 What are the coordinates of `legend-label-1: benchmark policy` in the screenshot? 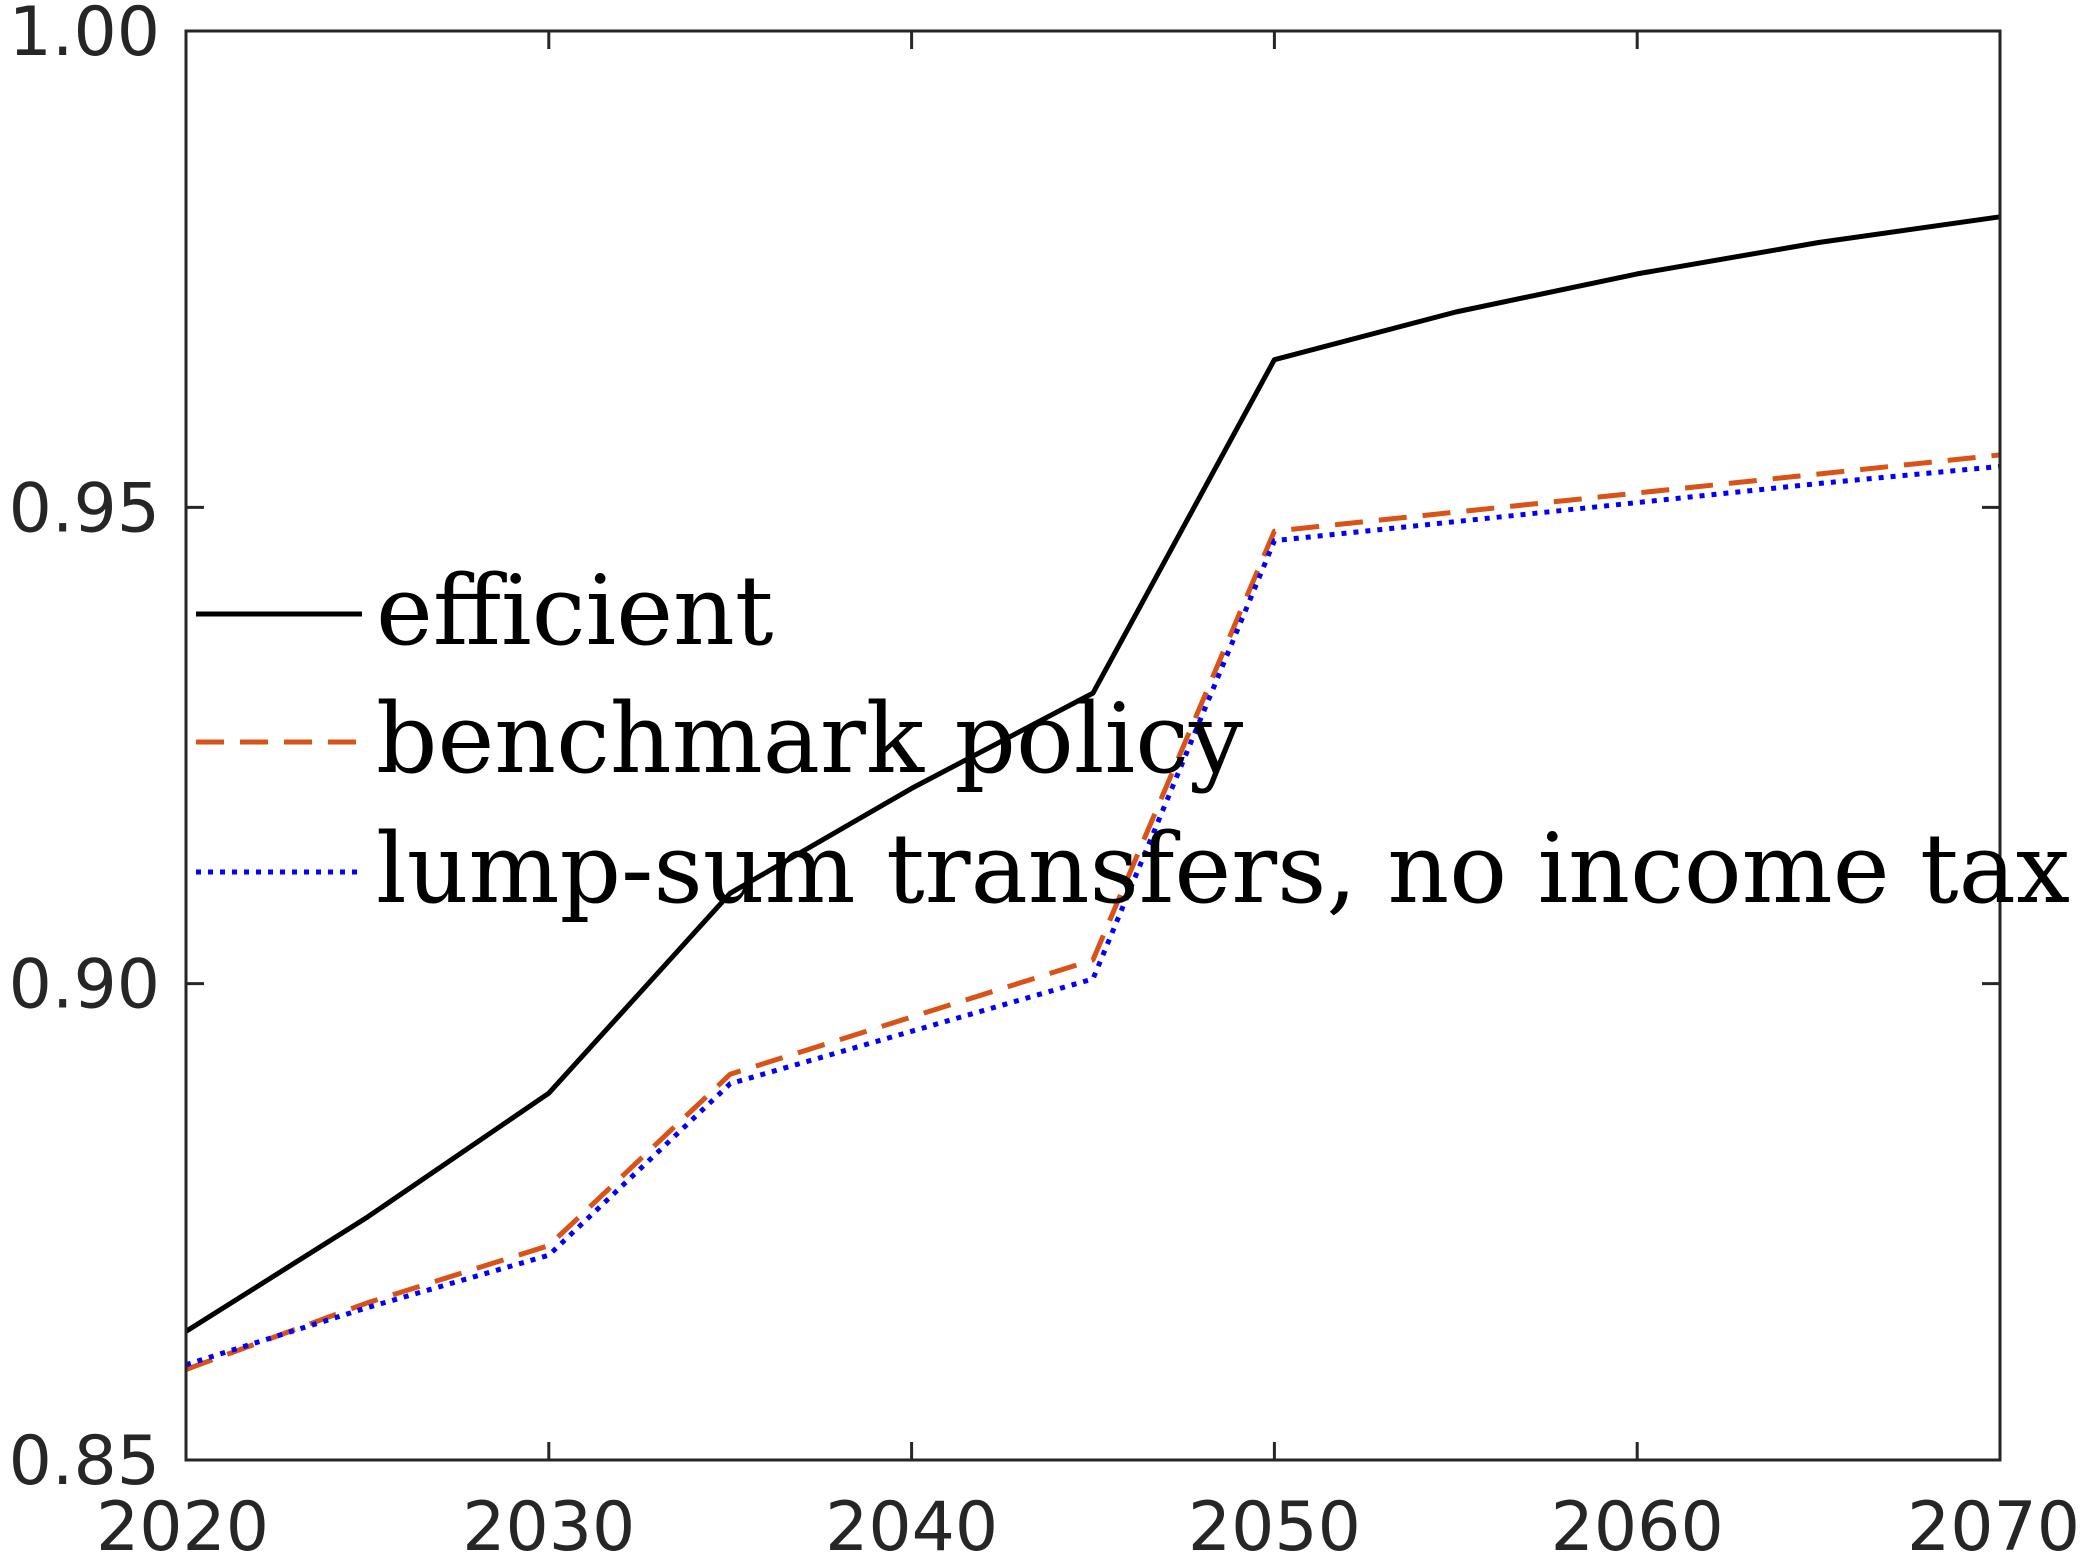 It's located at (809, 739).